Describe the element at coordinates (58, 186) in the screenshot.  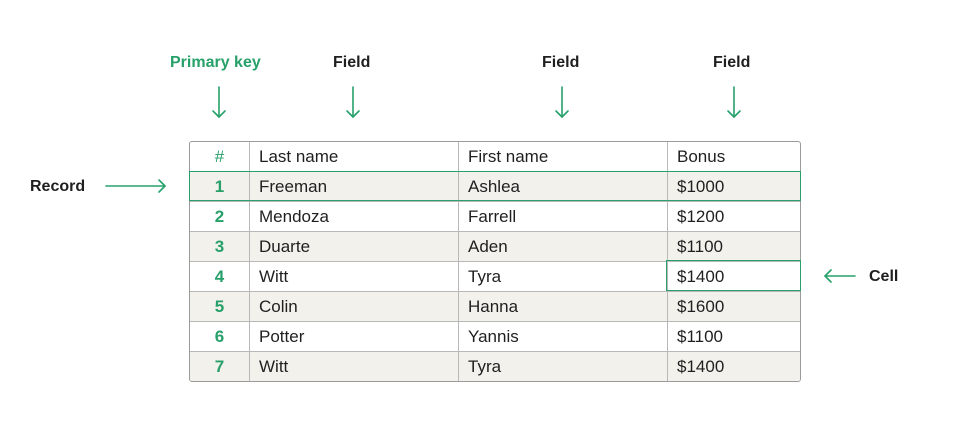
I see `record-label: Record` at that location.